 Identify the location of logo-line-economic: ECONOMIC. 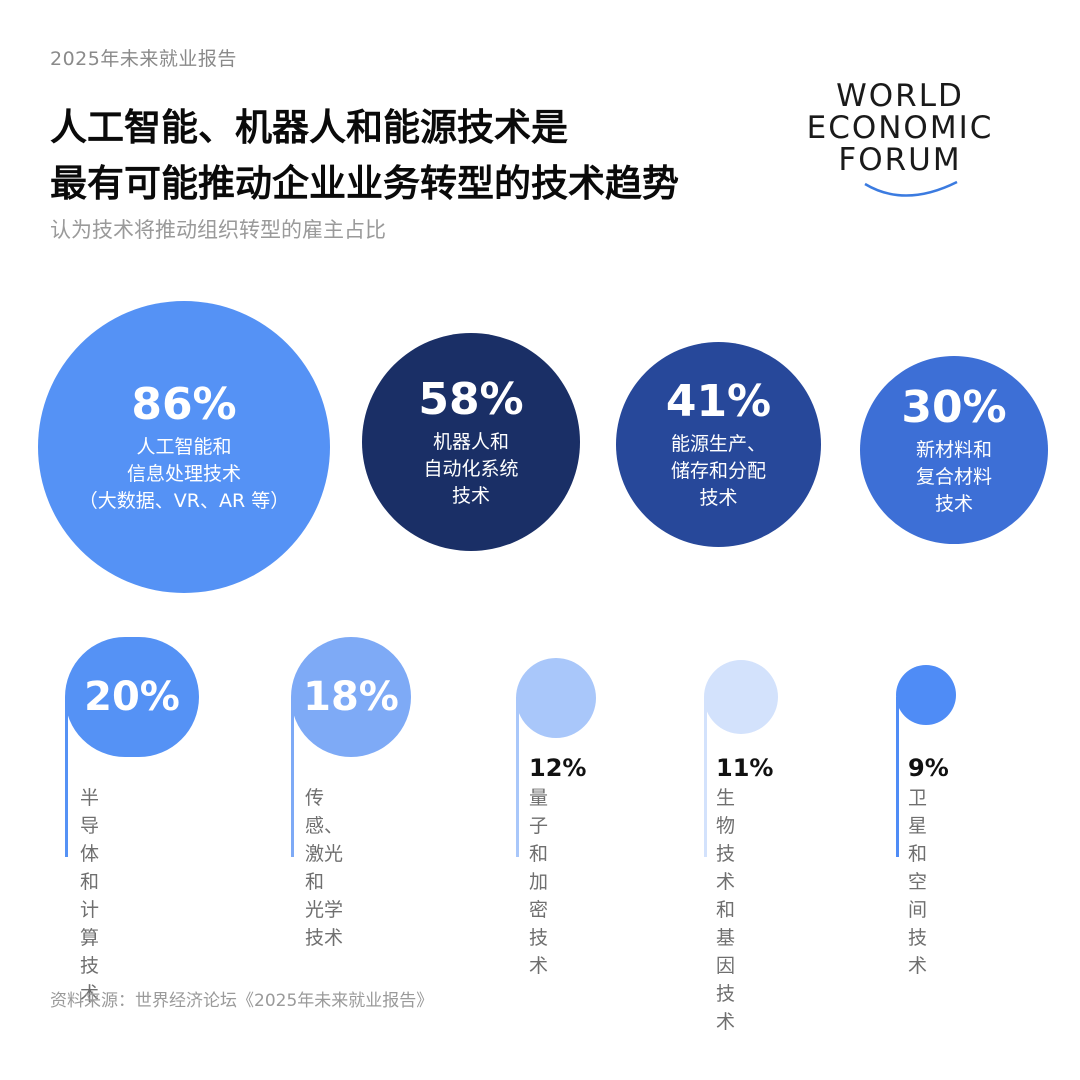
(900, 128).